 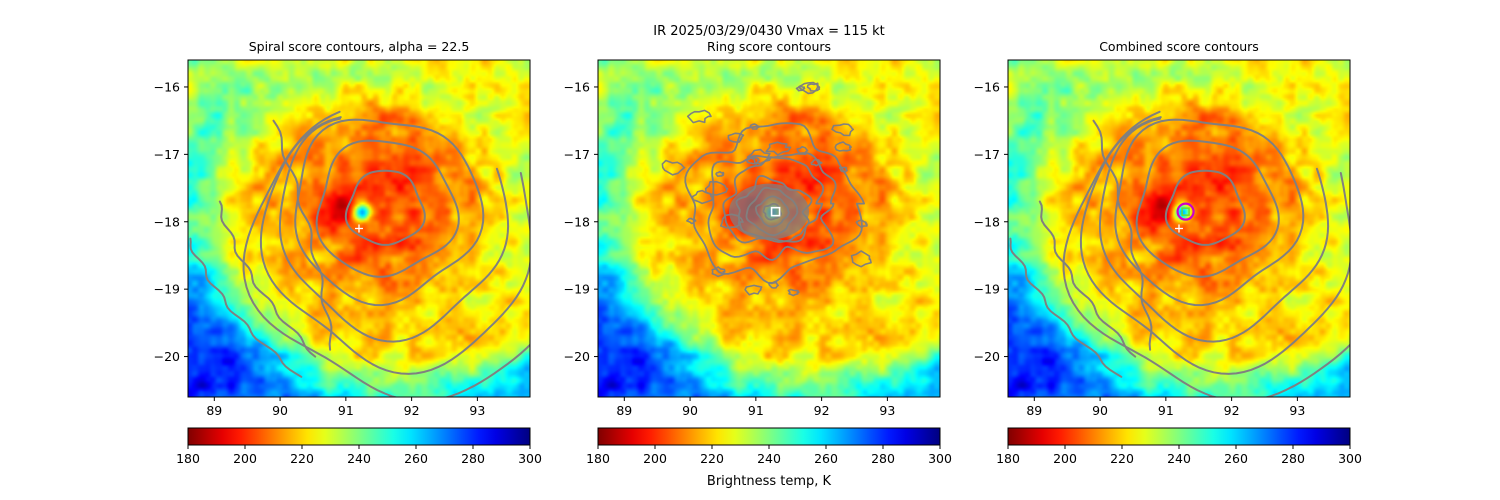 What do you see at coordinates (1185, 211) in the screenshot?
I see `combined-center-circle` at bounding box center [1185, 211].